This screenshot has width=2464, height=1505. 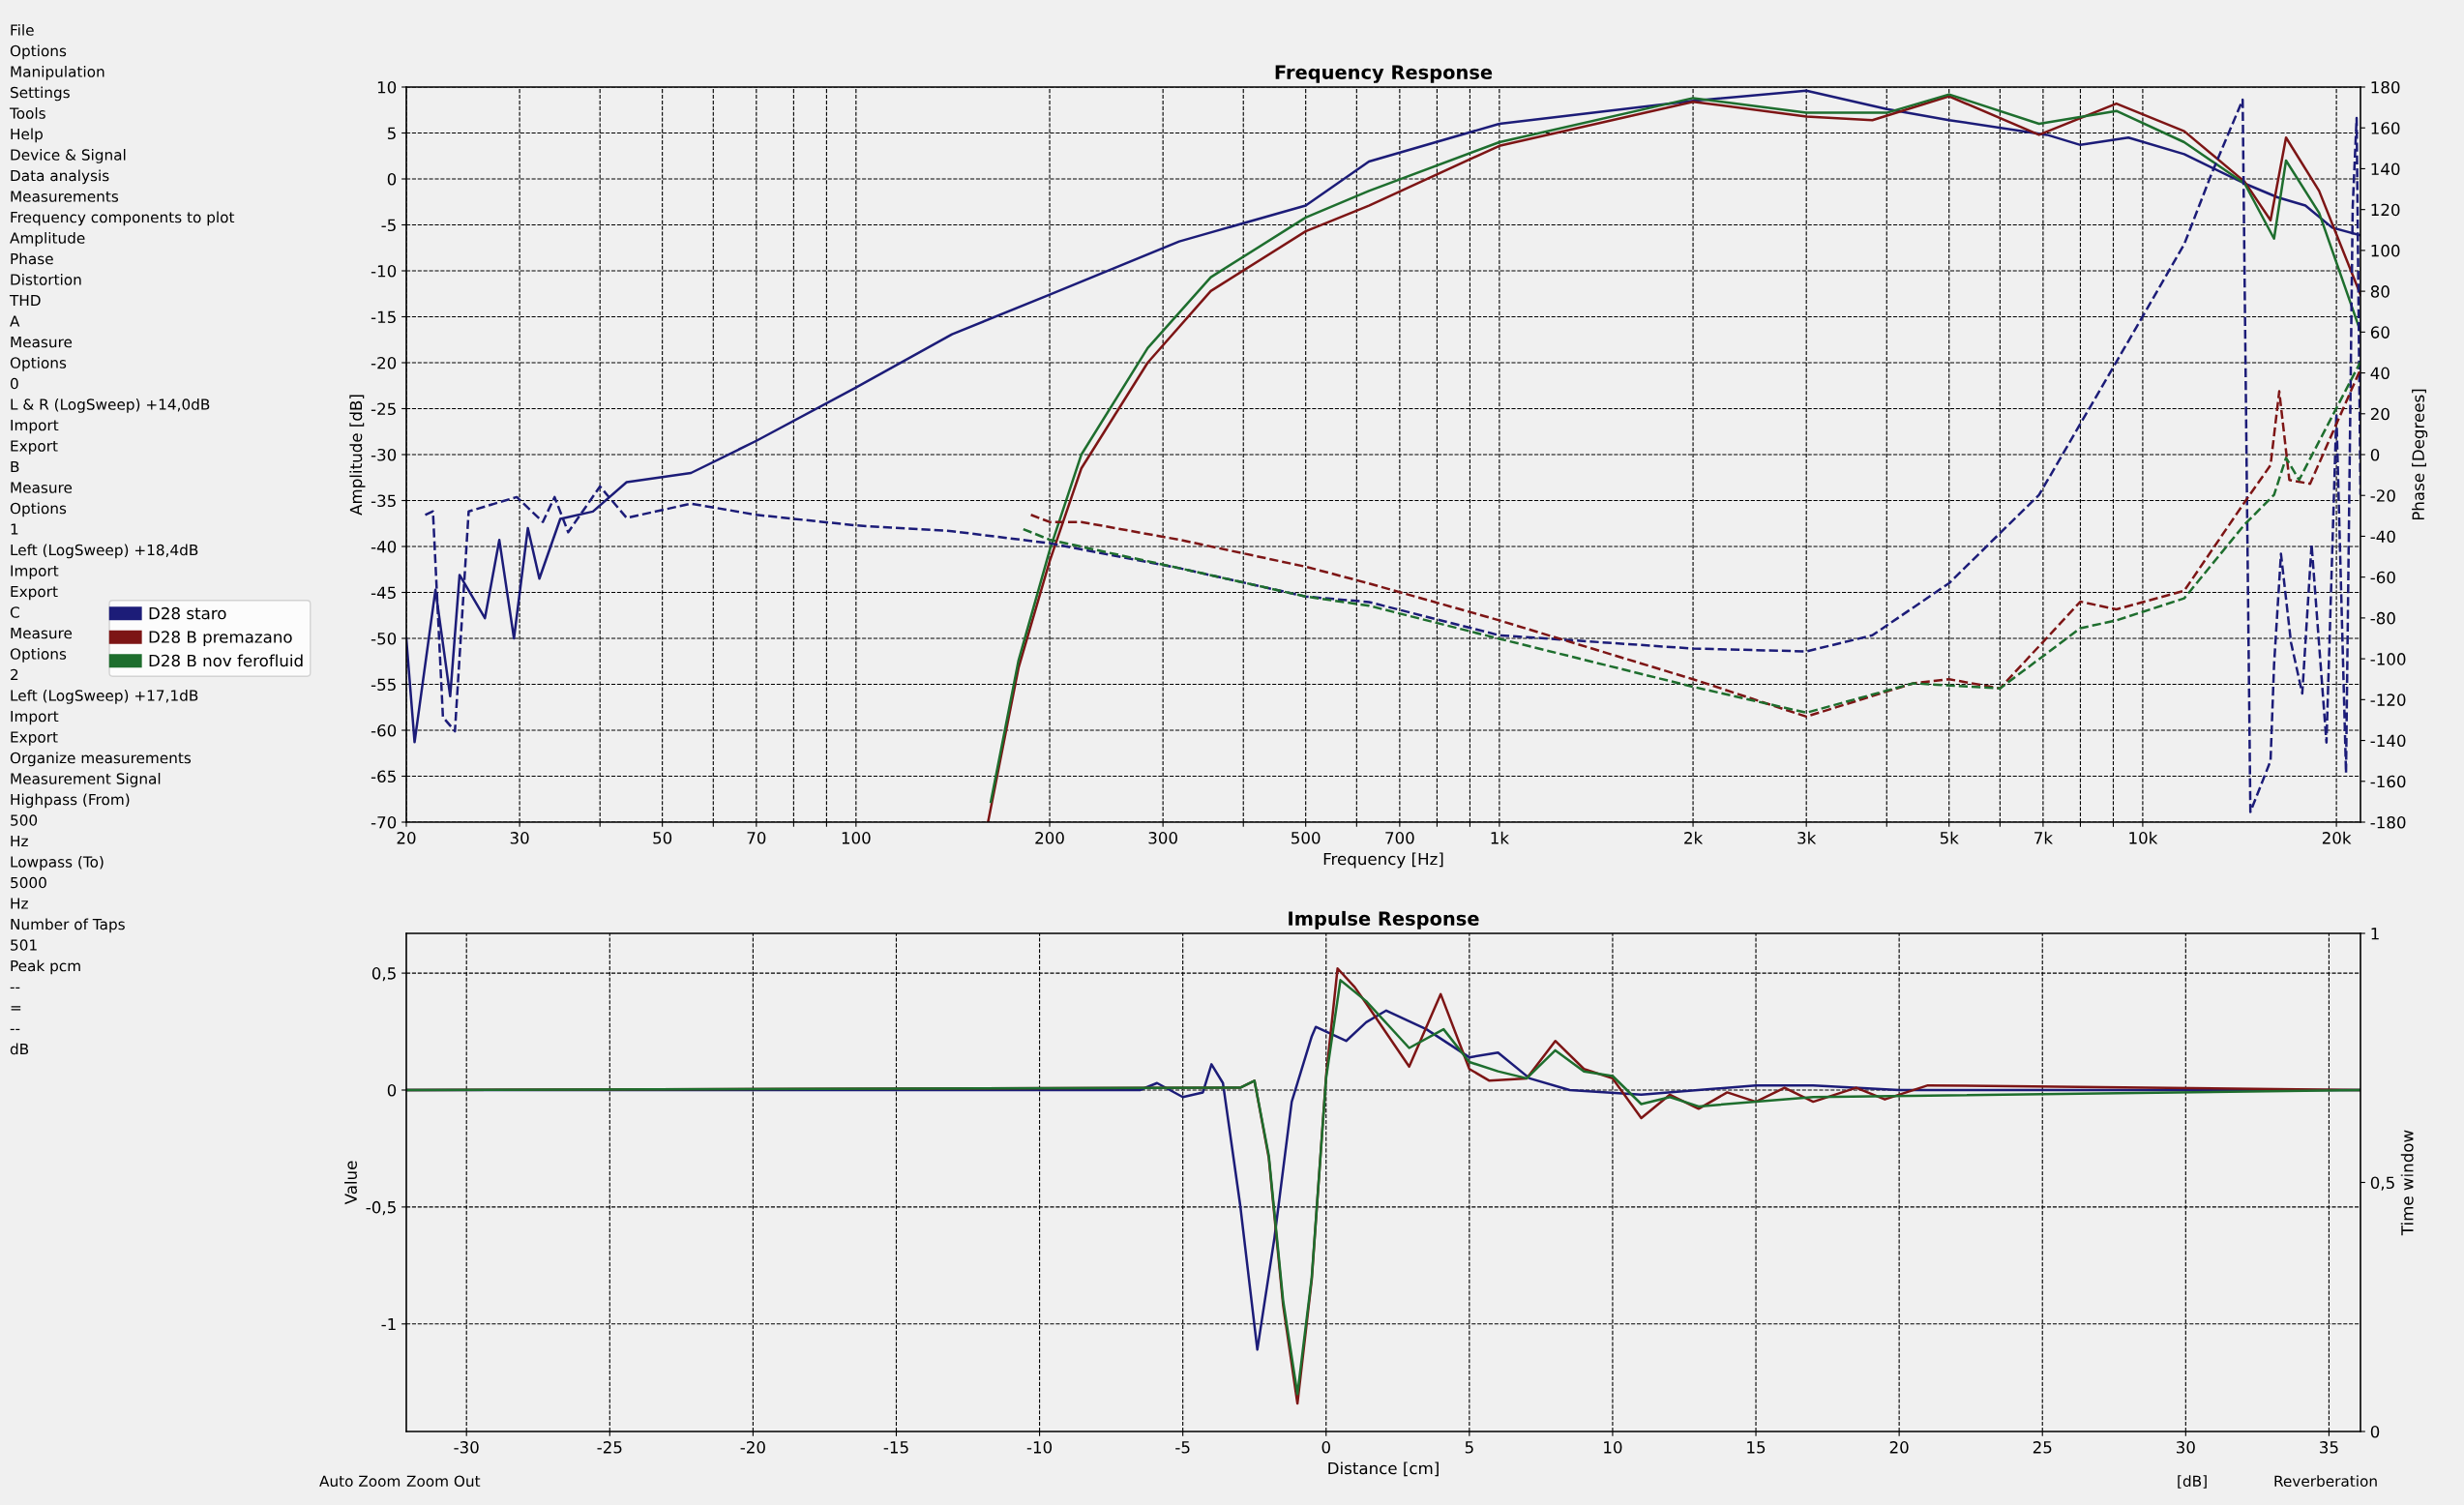 I want to click on y2-tick-label: -40, so click(x=2382, y=537).